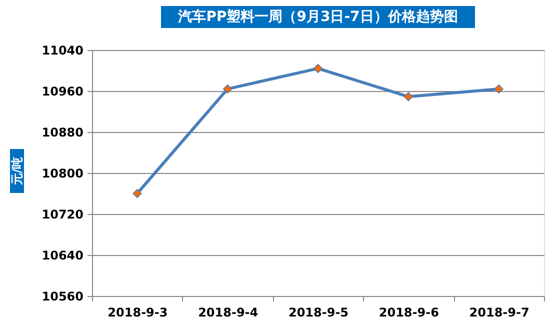 The width and height of the screenshot is (556, 332). Describe the element at coordinates (228, 313) in the screenshot. I see `x-tick-label: 2018-9-4` at that location.